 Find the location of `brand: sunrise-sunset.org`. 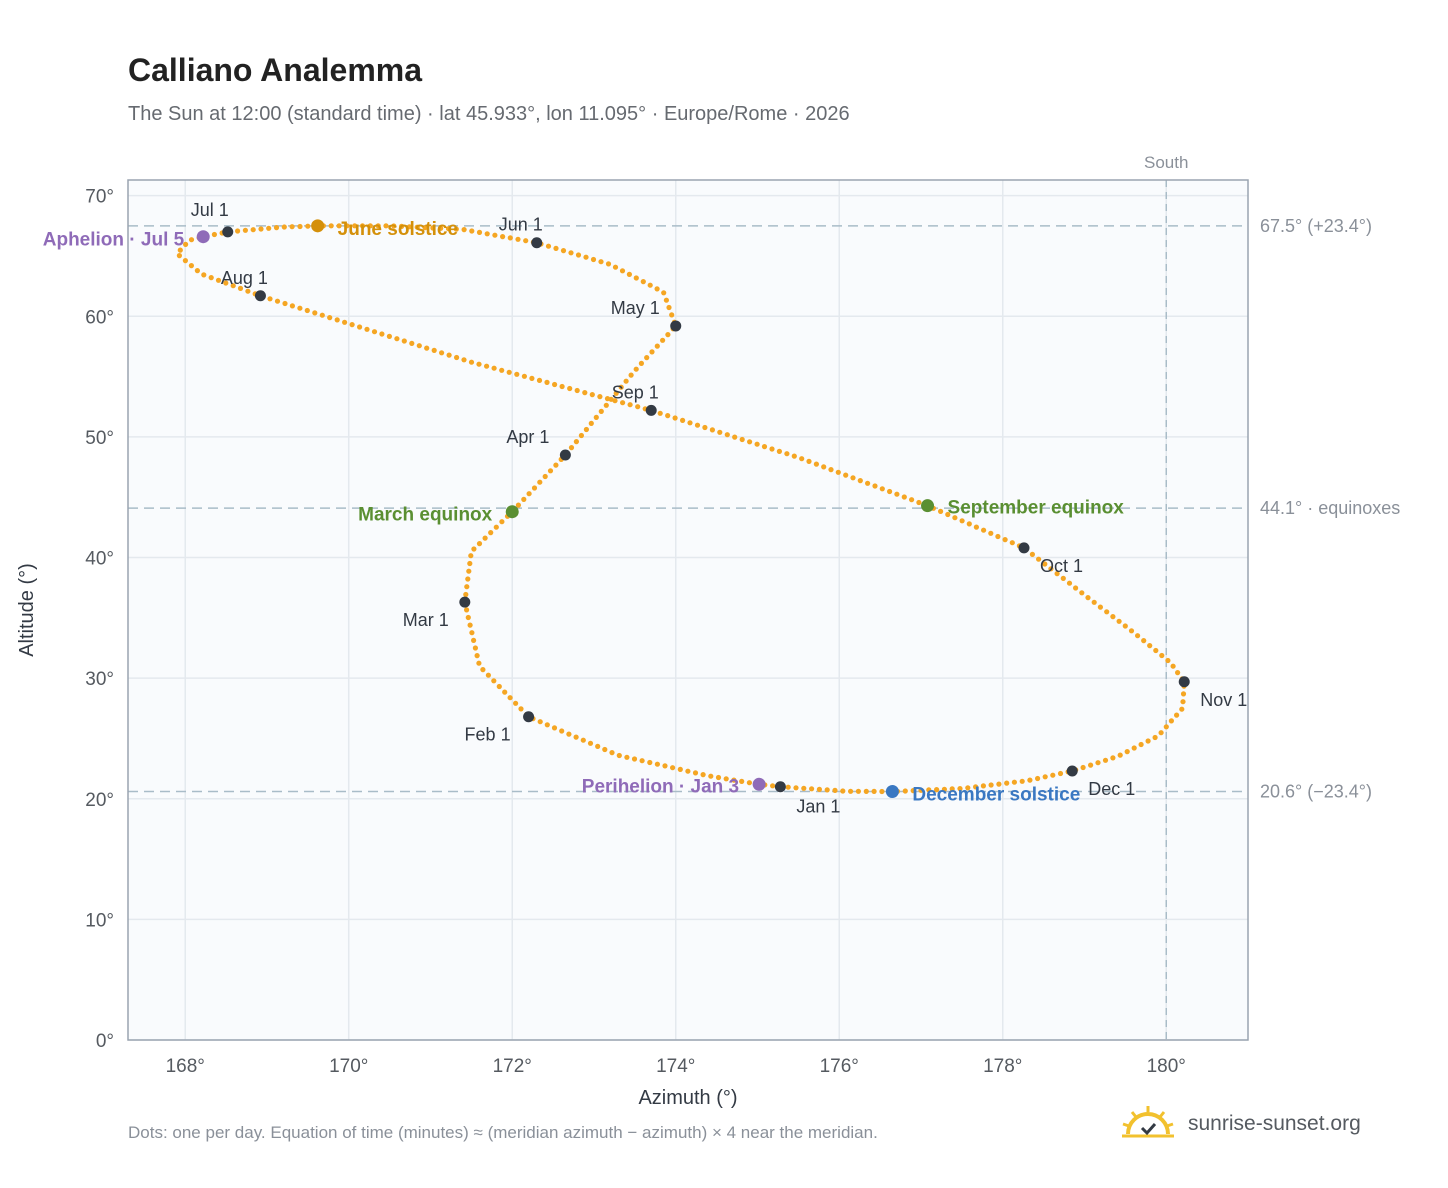

brand: sunrise-sunset.org is located at coordinates (1240, 1124).